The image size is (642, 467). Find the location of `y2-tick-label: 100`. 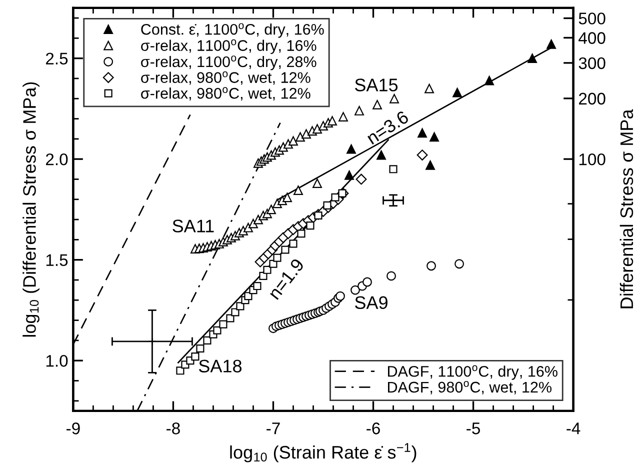

y2-tick-label: 100 is located at coordinates (592, 159).